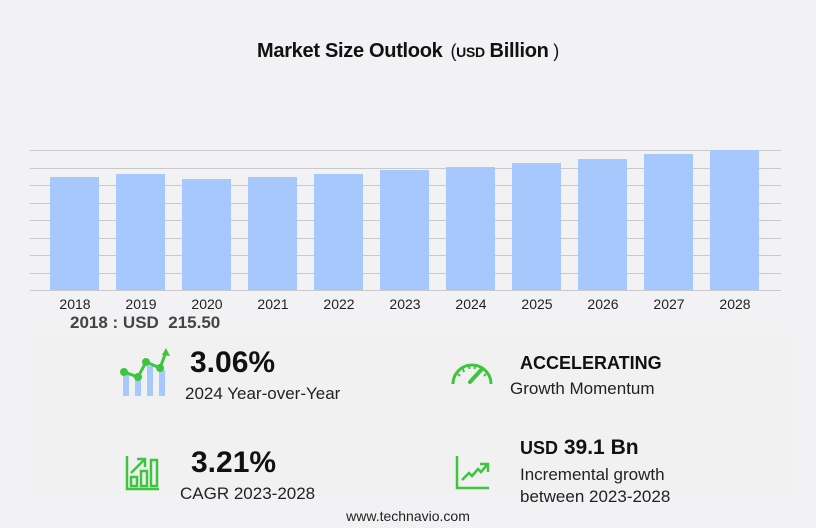 The image size is (816, 528). I want to click on unit-currency: USD, so click(470, 52).